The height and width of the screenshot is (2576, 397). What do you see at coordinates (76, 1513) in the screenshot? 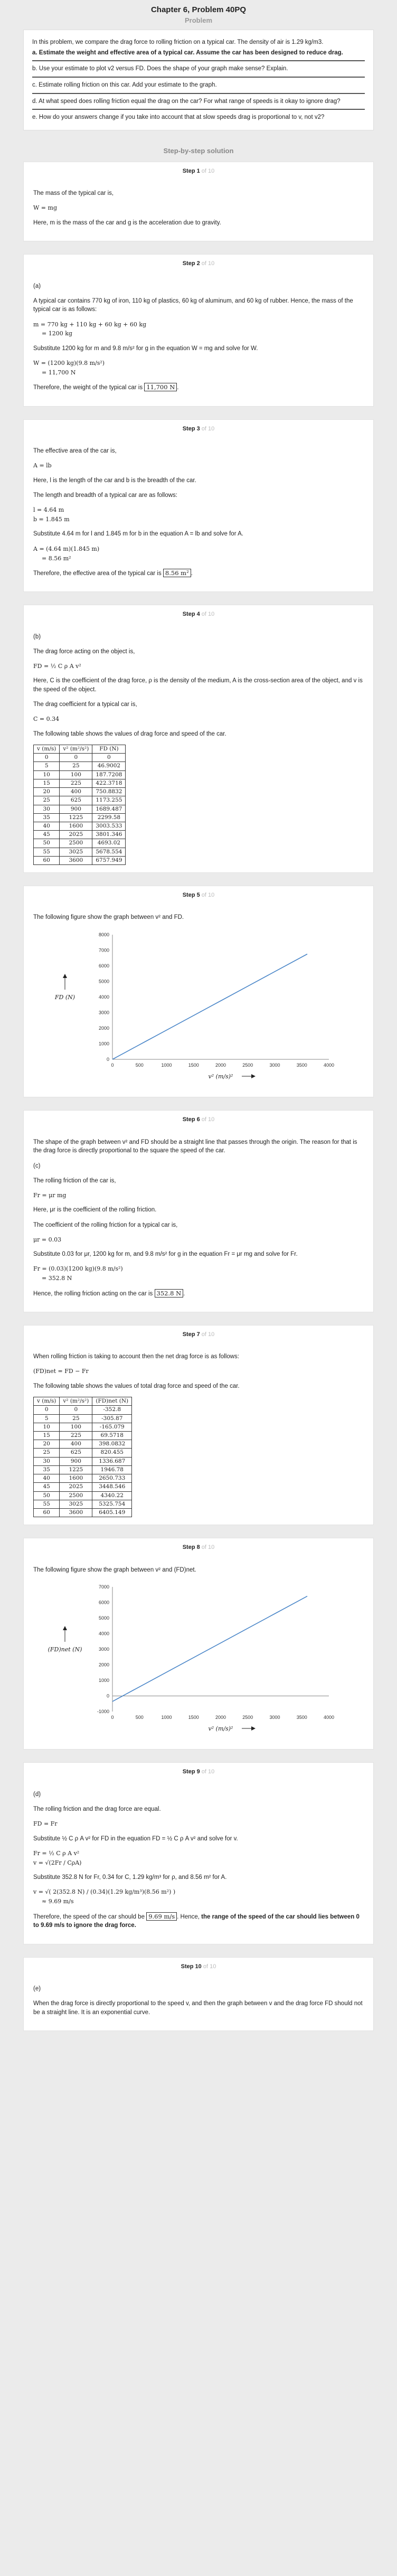
I see `table-cell: 3600` at bounding box center [76, 1513].